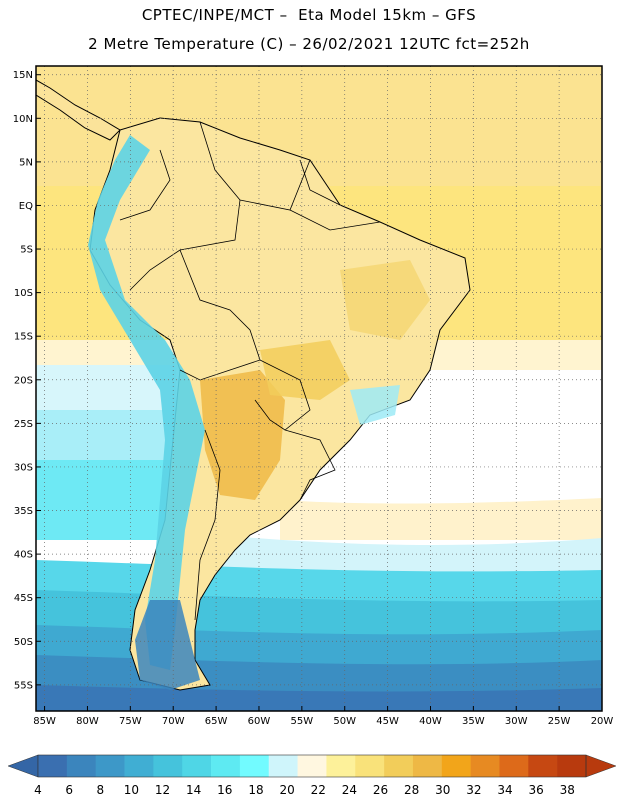 This screenshot has width=618, height=800. I want to click on lon-tick-label: 60W, so click(259, 721).